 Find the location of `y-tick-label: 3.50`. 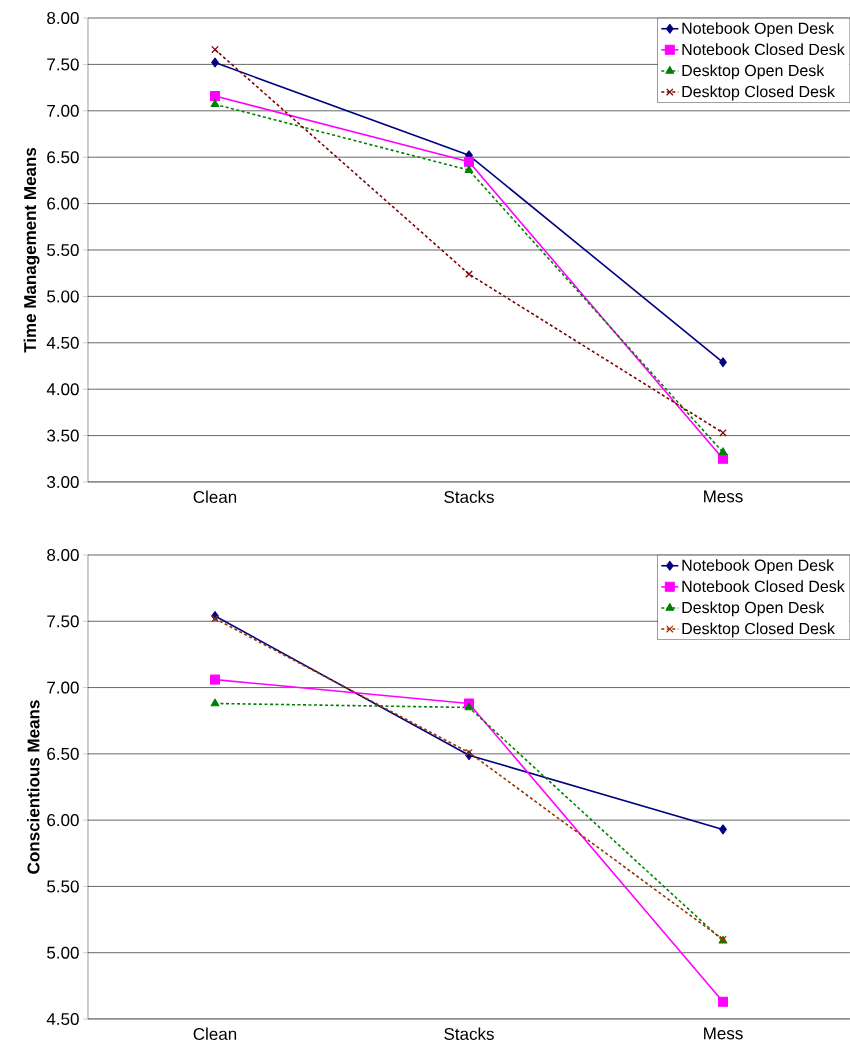

y-tick-label: 3.50 is located at coordinates (63, 435).